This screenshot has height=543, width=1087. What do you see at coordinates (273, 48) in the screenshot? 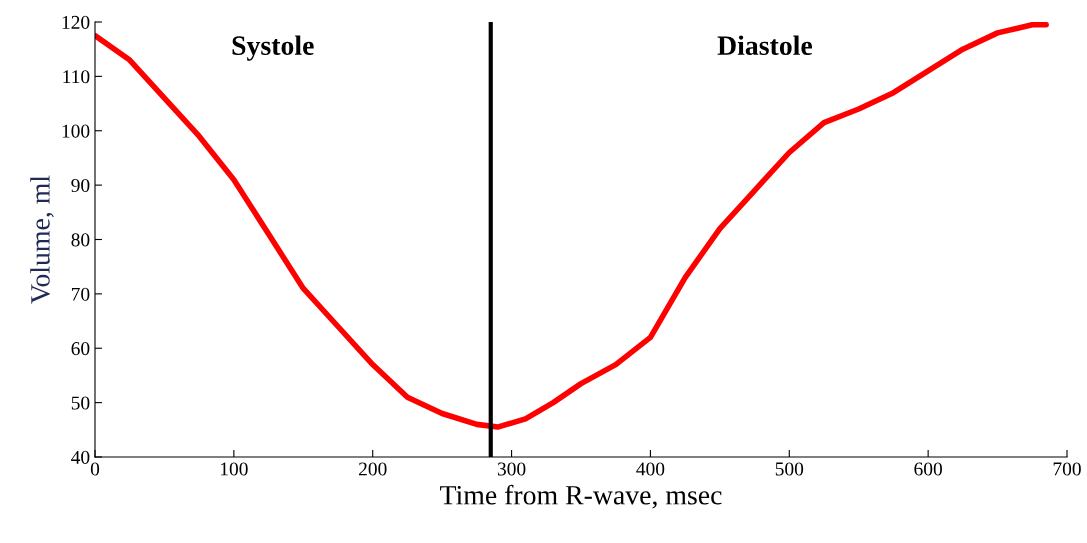
I see `annotation: Systole` at bounding box center [273, 48].